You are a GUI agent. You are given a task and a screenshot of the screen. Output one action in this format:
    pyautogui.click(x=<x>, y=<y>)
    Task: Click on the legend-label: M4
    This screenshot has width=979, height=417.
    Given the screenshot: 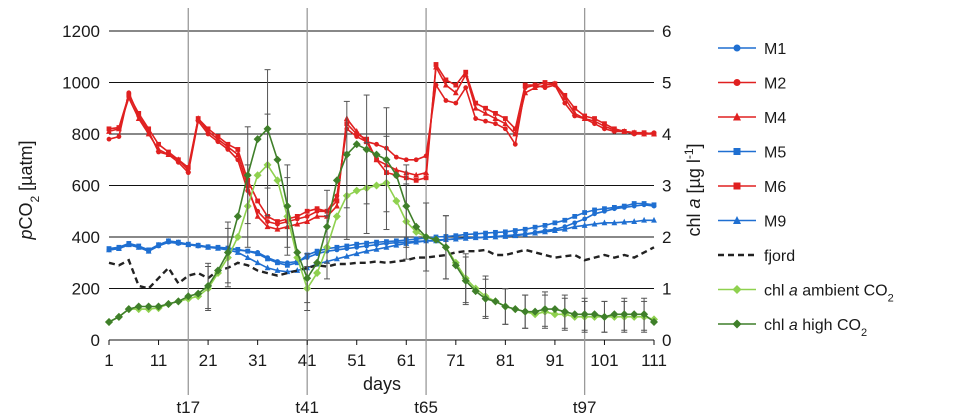 What is the action you would take?
    pyautogui.click(x=775, y=118)
    